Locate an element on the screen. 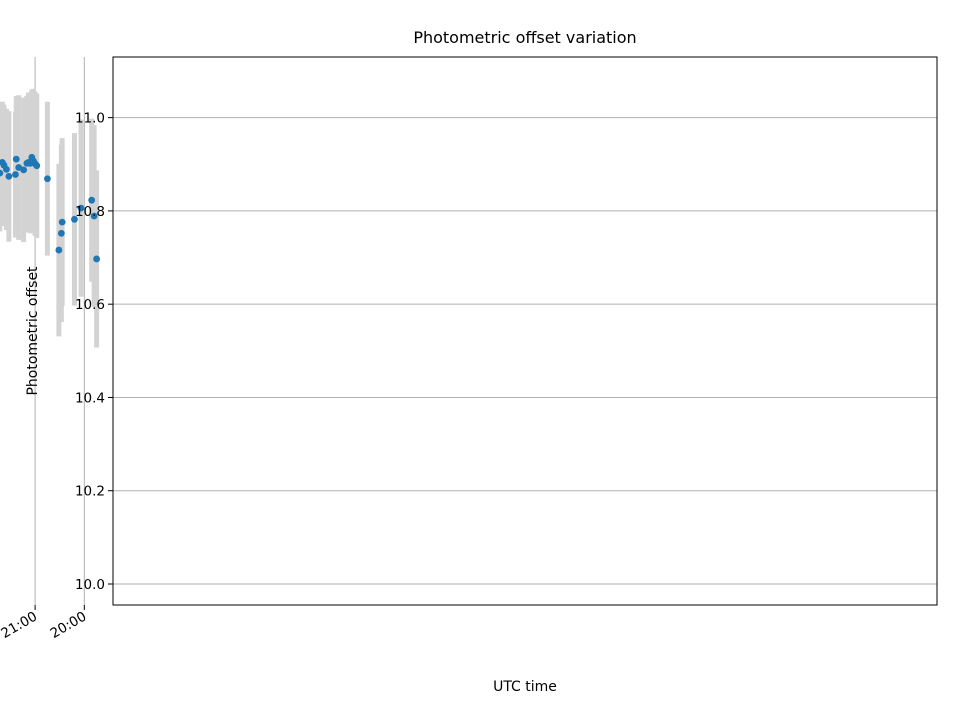 The image size is (960, 720). y-axis-label: Photometric offset is located at coordinates (33, 331).